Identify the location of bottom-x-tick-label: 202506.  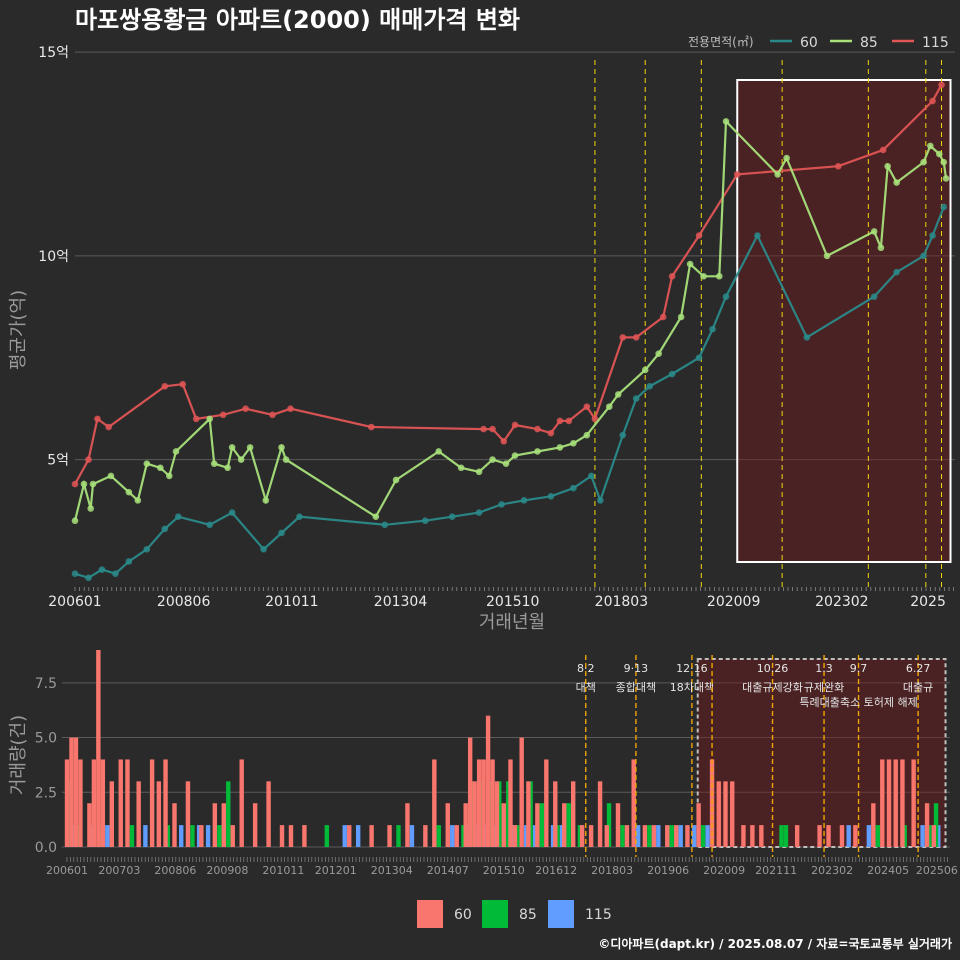
(937, 870).